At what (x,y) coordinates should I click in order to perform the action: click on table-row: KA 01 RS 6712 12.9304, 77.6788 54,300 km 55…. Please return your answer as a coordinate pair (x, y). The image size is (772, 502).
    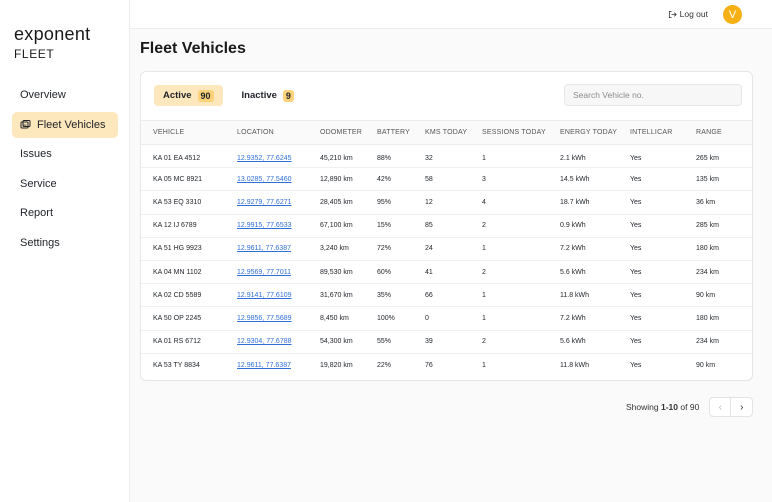
    Looking at the image, I should click on (446, 342).